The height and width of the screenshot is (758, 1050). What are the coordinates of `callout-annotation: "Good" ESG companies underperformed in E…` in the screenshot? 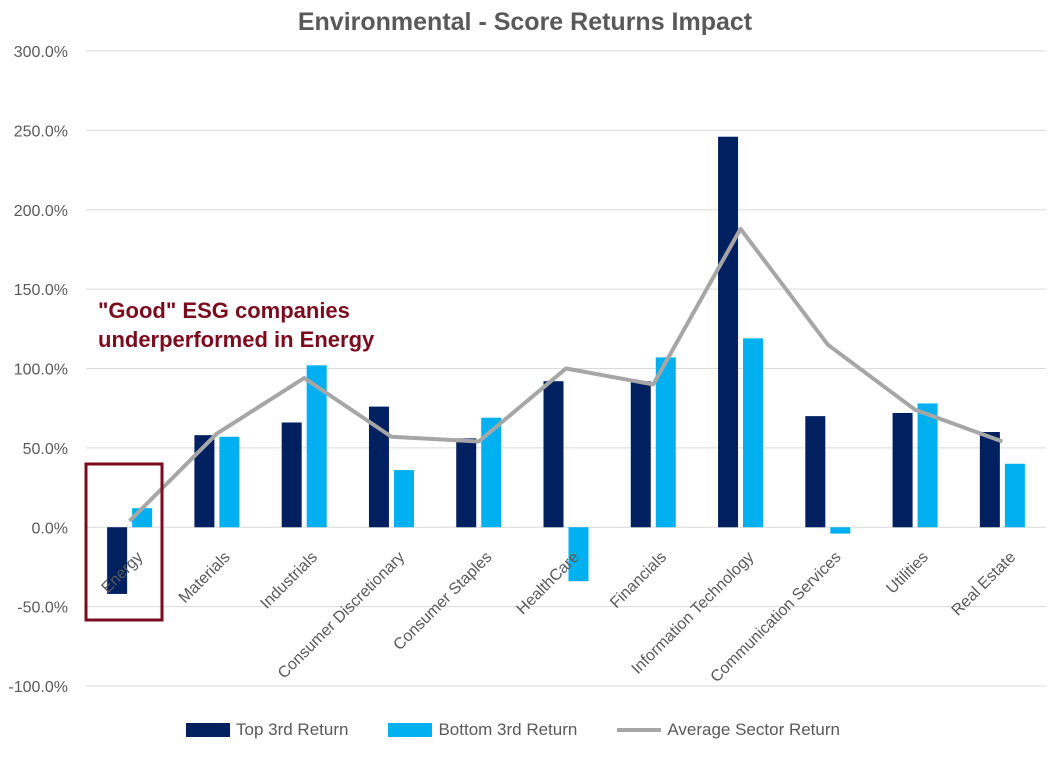 It's located at (236, 325).